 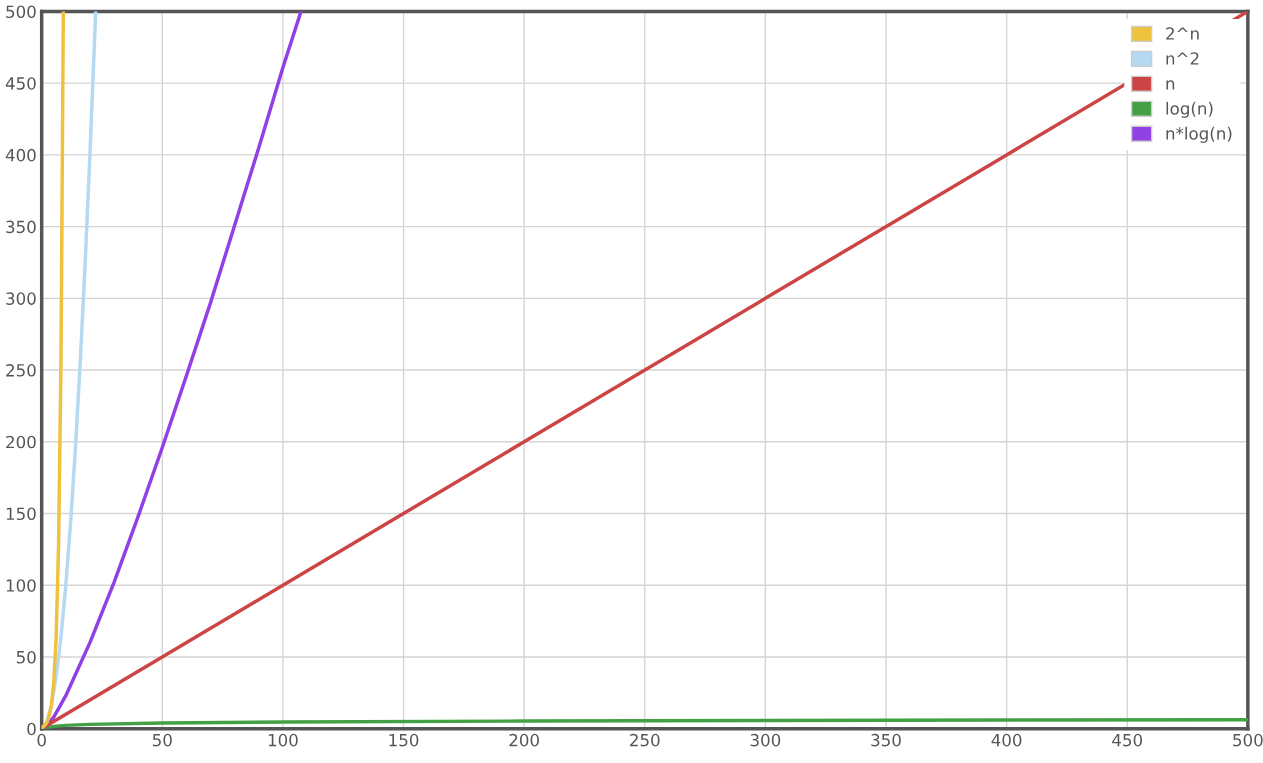 I want to click on x-tick-label: 500, so click(x=1248, y=740).